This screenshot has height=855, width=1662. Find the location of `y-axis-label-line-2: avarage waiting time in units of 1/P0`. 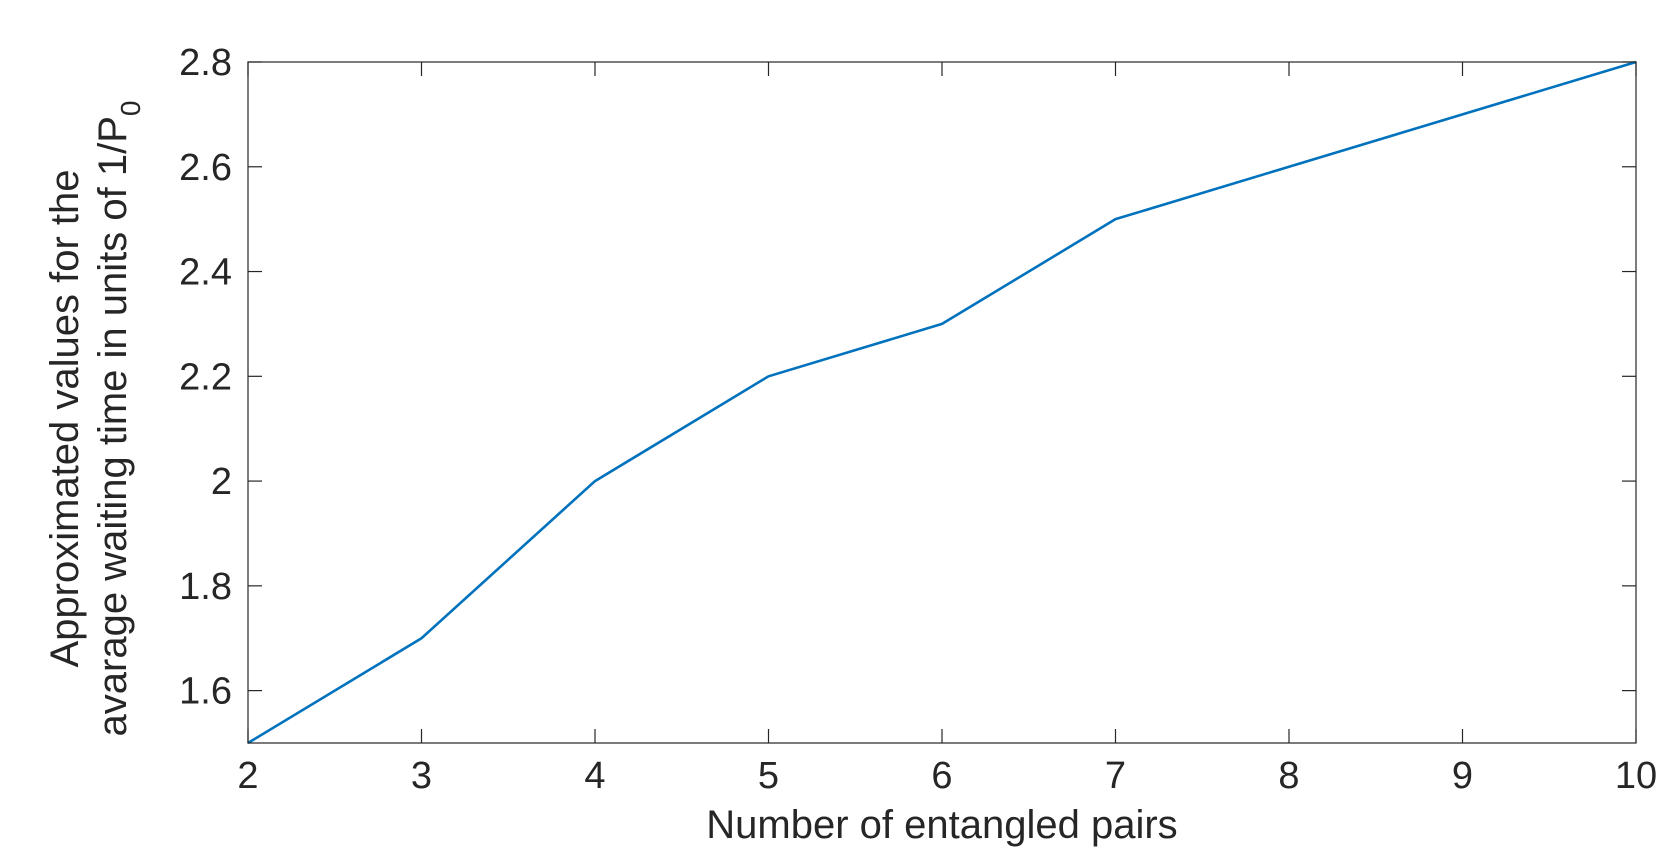

y-axis-label-line-2: avarage waiting time in units of 1/P0 is located at coordinates (118, 419).